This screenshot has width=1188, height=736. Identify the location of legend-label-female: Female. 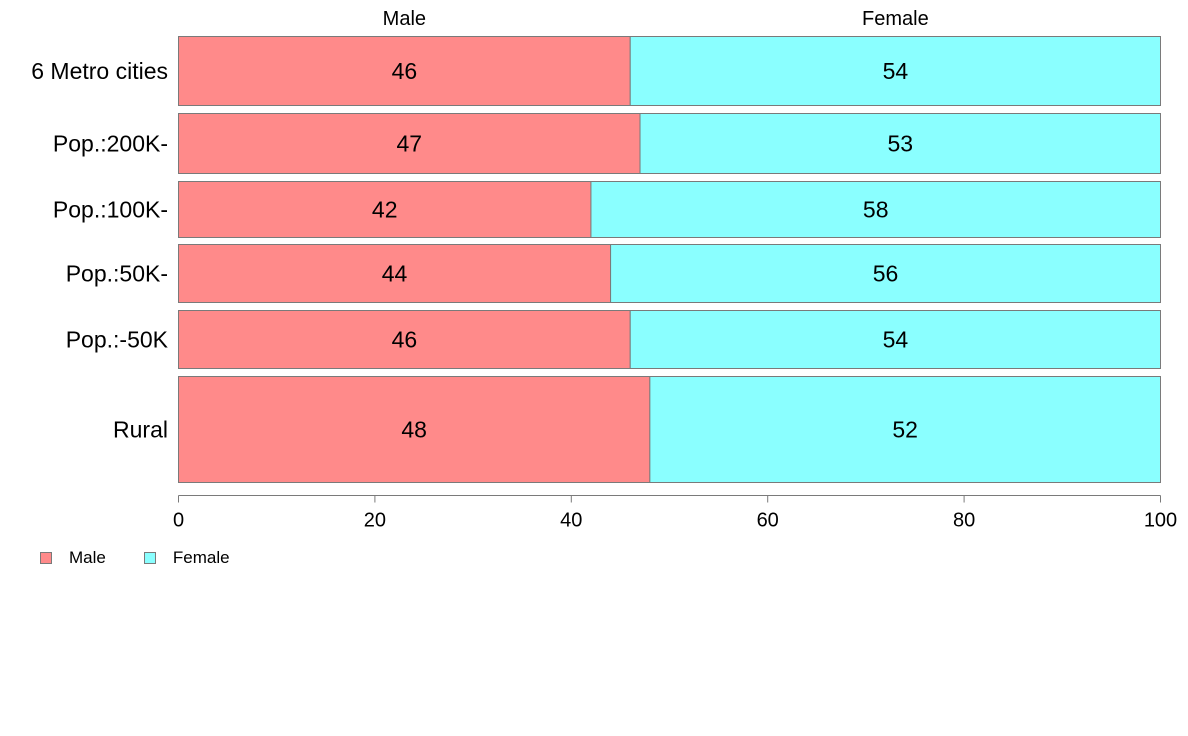
(201, 557).